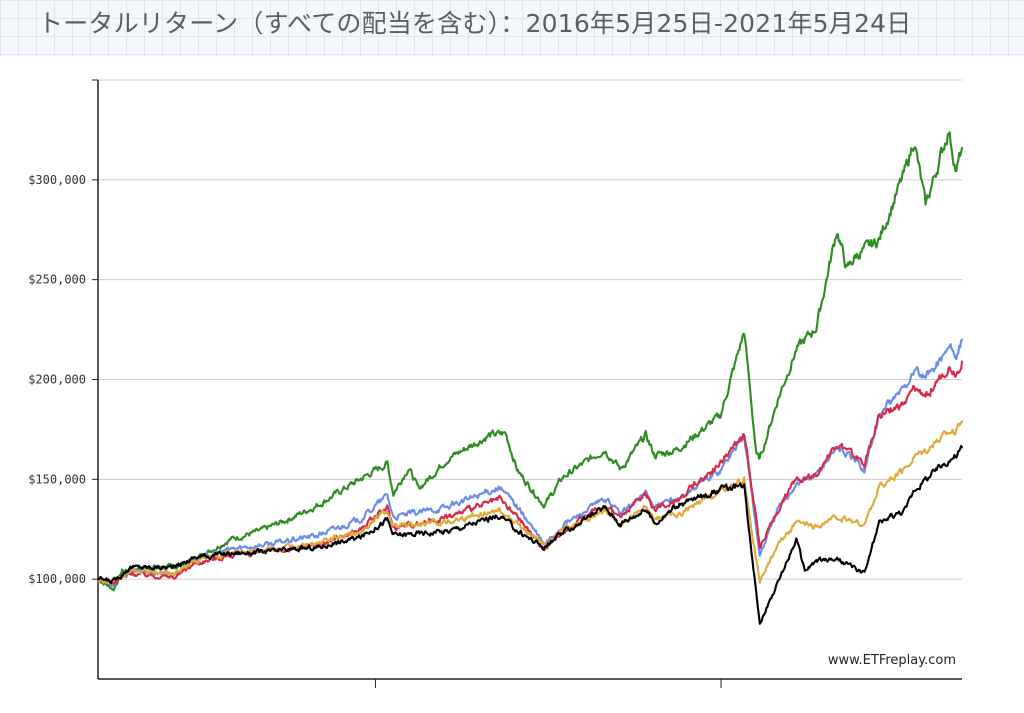 The width and height of the screenshot is (1024, 713). Describe the element at coordinates (892, 660) in the screenshot. I see `watermark-text: www.ETFreplay.com` at that location.